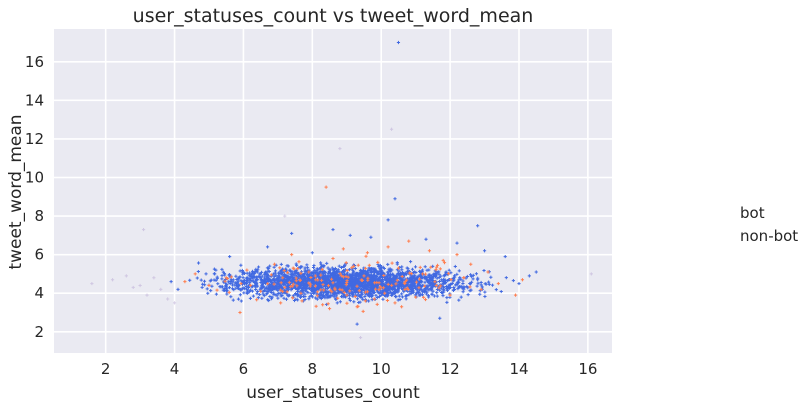 The height and width of the screenshot is (406, 807). Describe the element at coordinates (518, 369) in the screenshot. I see `x-tick-label: 14` at that location.